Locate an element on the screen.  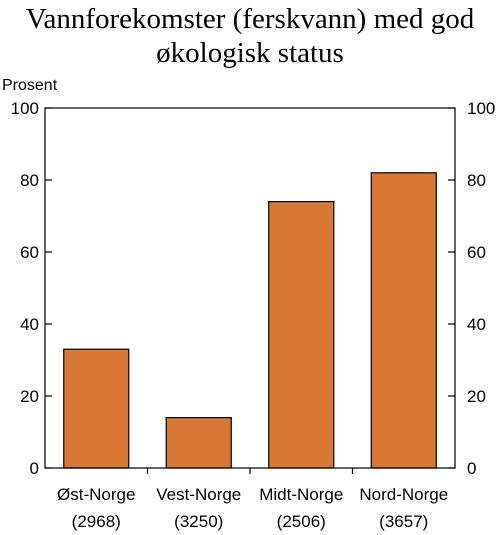
category-label-0: Øst-Norge is located at coordinates (96, 494).